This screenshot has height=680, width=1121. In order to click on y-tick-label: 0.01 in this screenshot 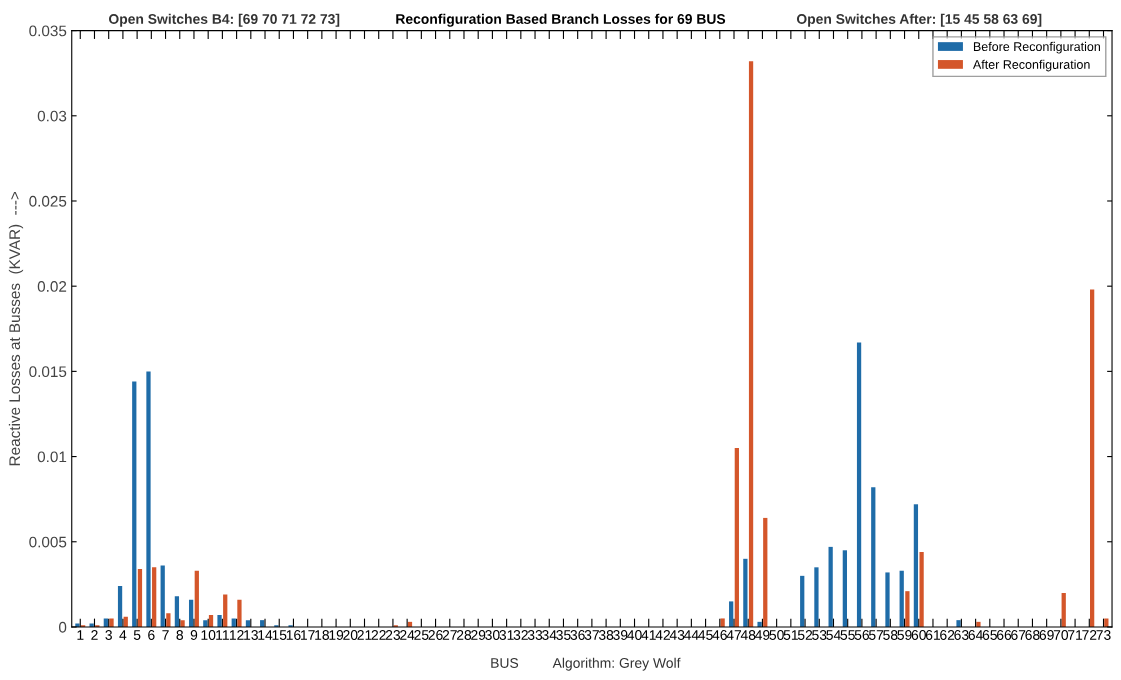, I will do `click(52, 457)`.